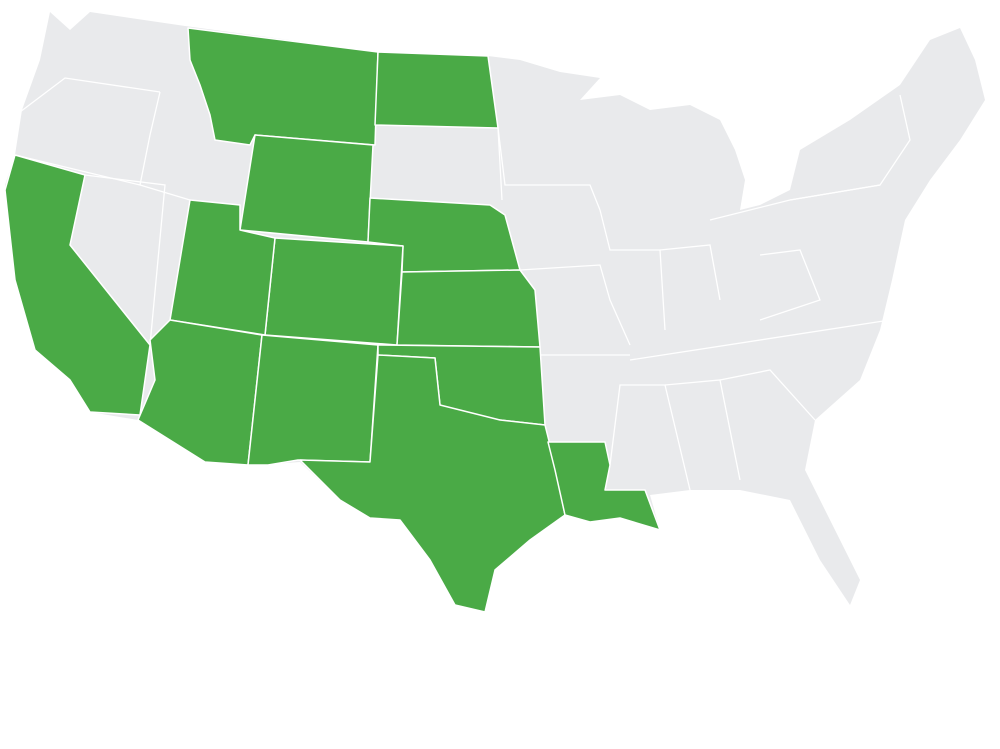 The image size is (1000, 749). Describe the element at coordinates (432, 483) in the screenshot. I see `state-texas` at that location.